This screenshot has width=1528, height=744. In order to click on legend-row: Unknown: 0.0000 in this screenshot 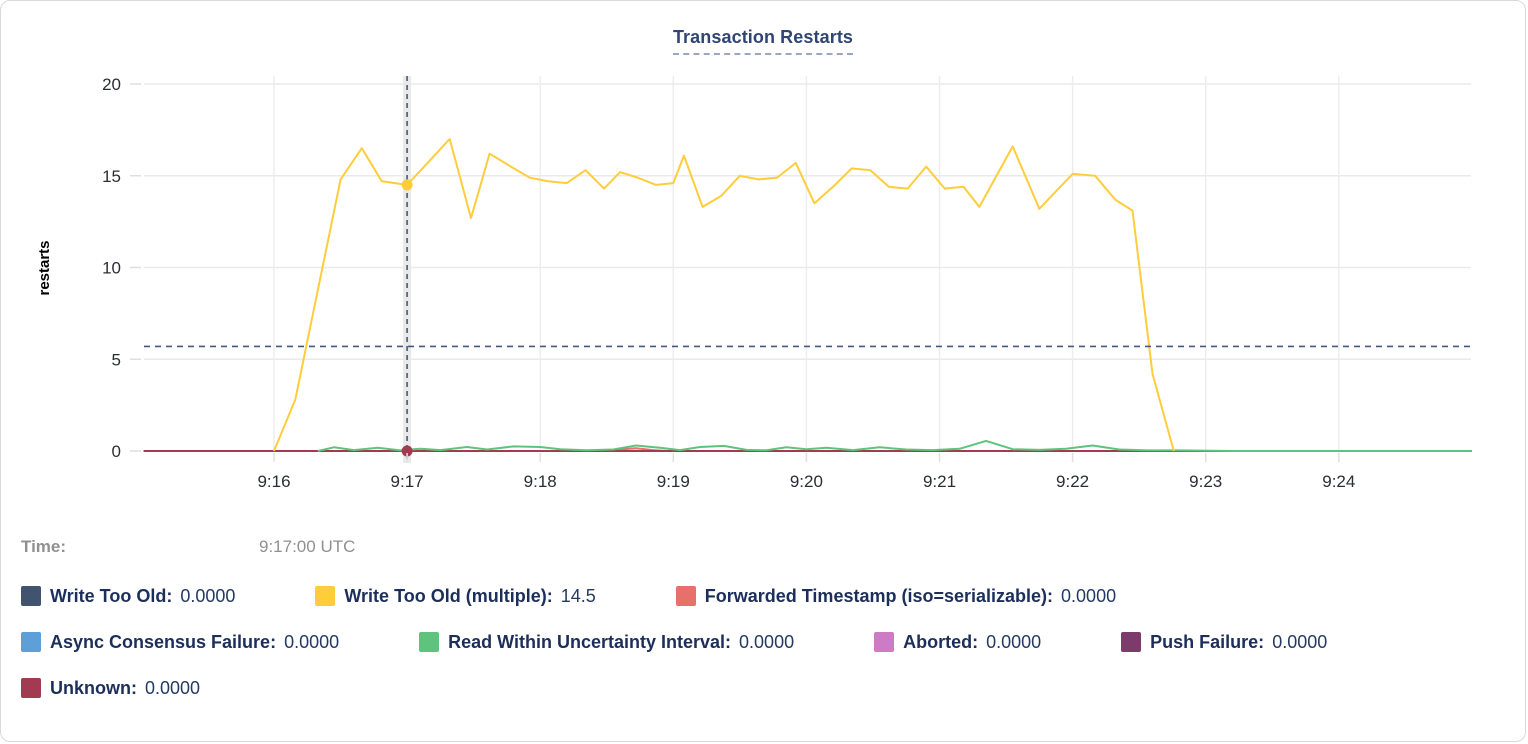, I will do `click(110, 688)`.